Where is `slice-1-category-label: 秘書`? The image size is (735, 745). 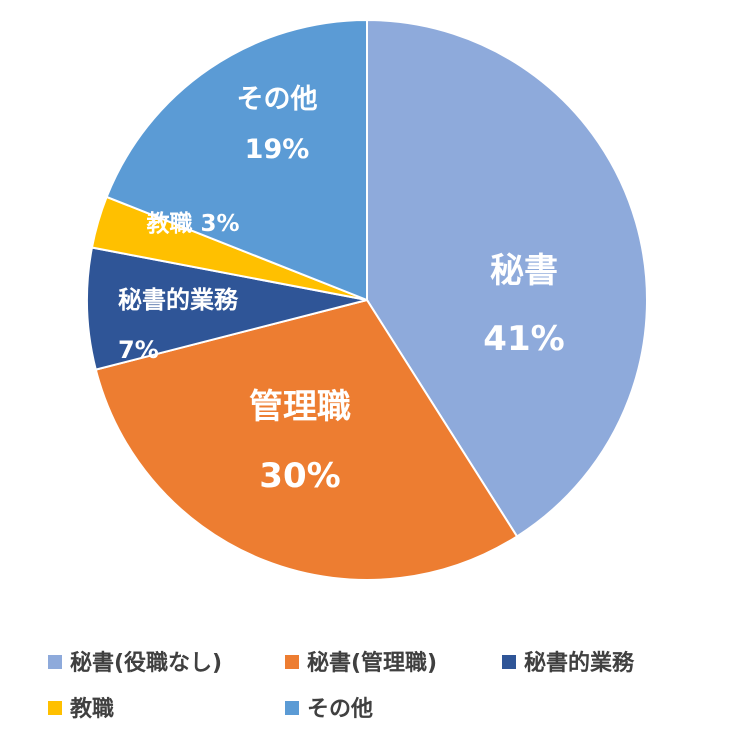
slice-1-category-label: 秘書 is located at coordinates (524, 271).